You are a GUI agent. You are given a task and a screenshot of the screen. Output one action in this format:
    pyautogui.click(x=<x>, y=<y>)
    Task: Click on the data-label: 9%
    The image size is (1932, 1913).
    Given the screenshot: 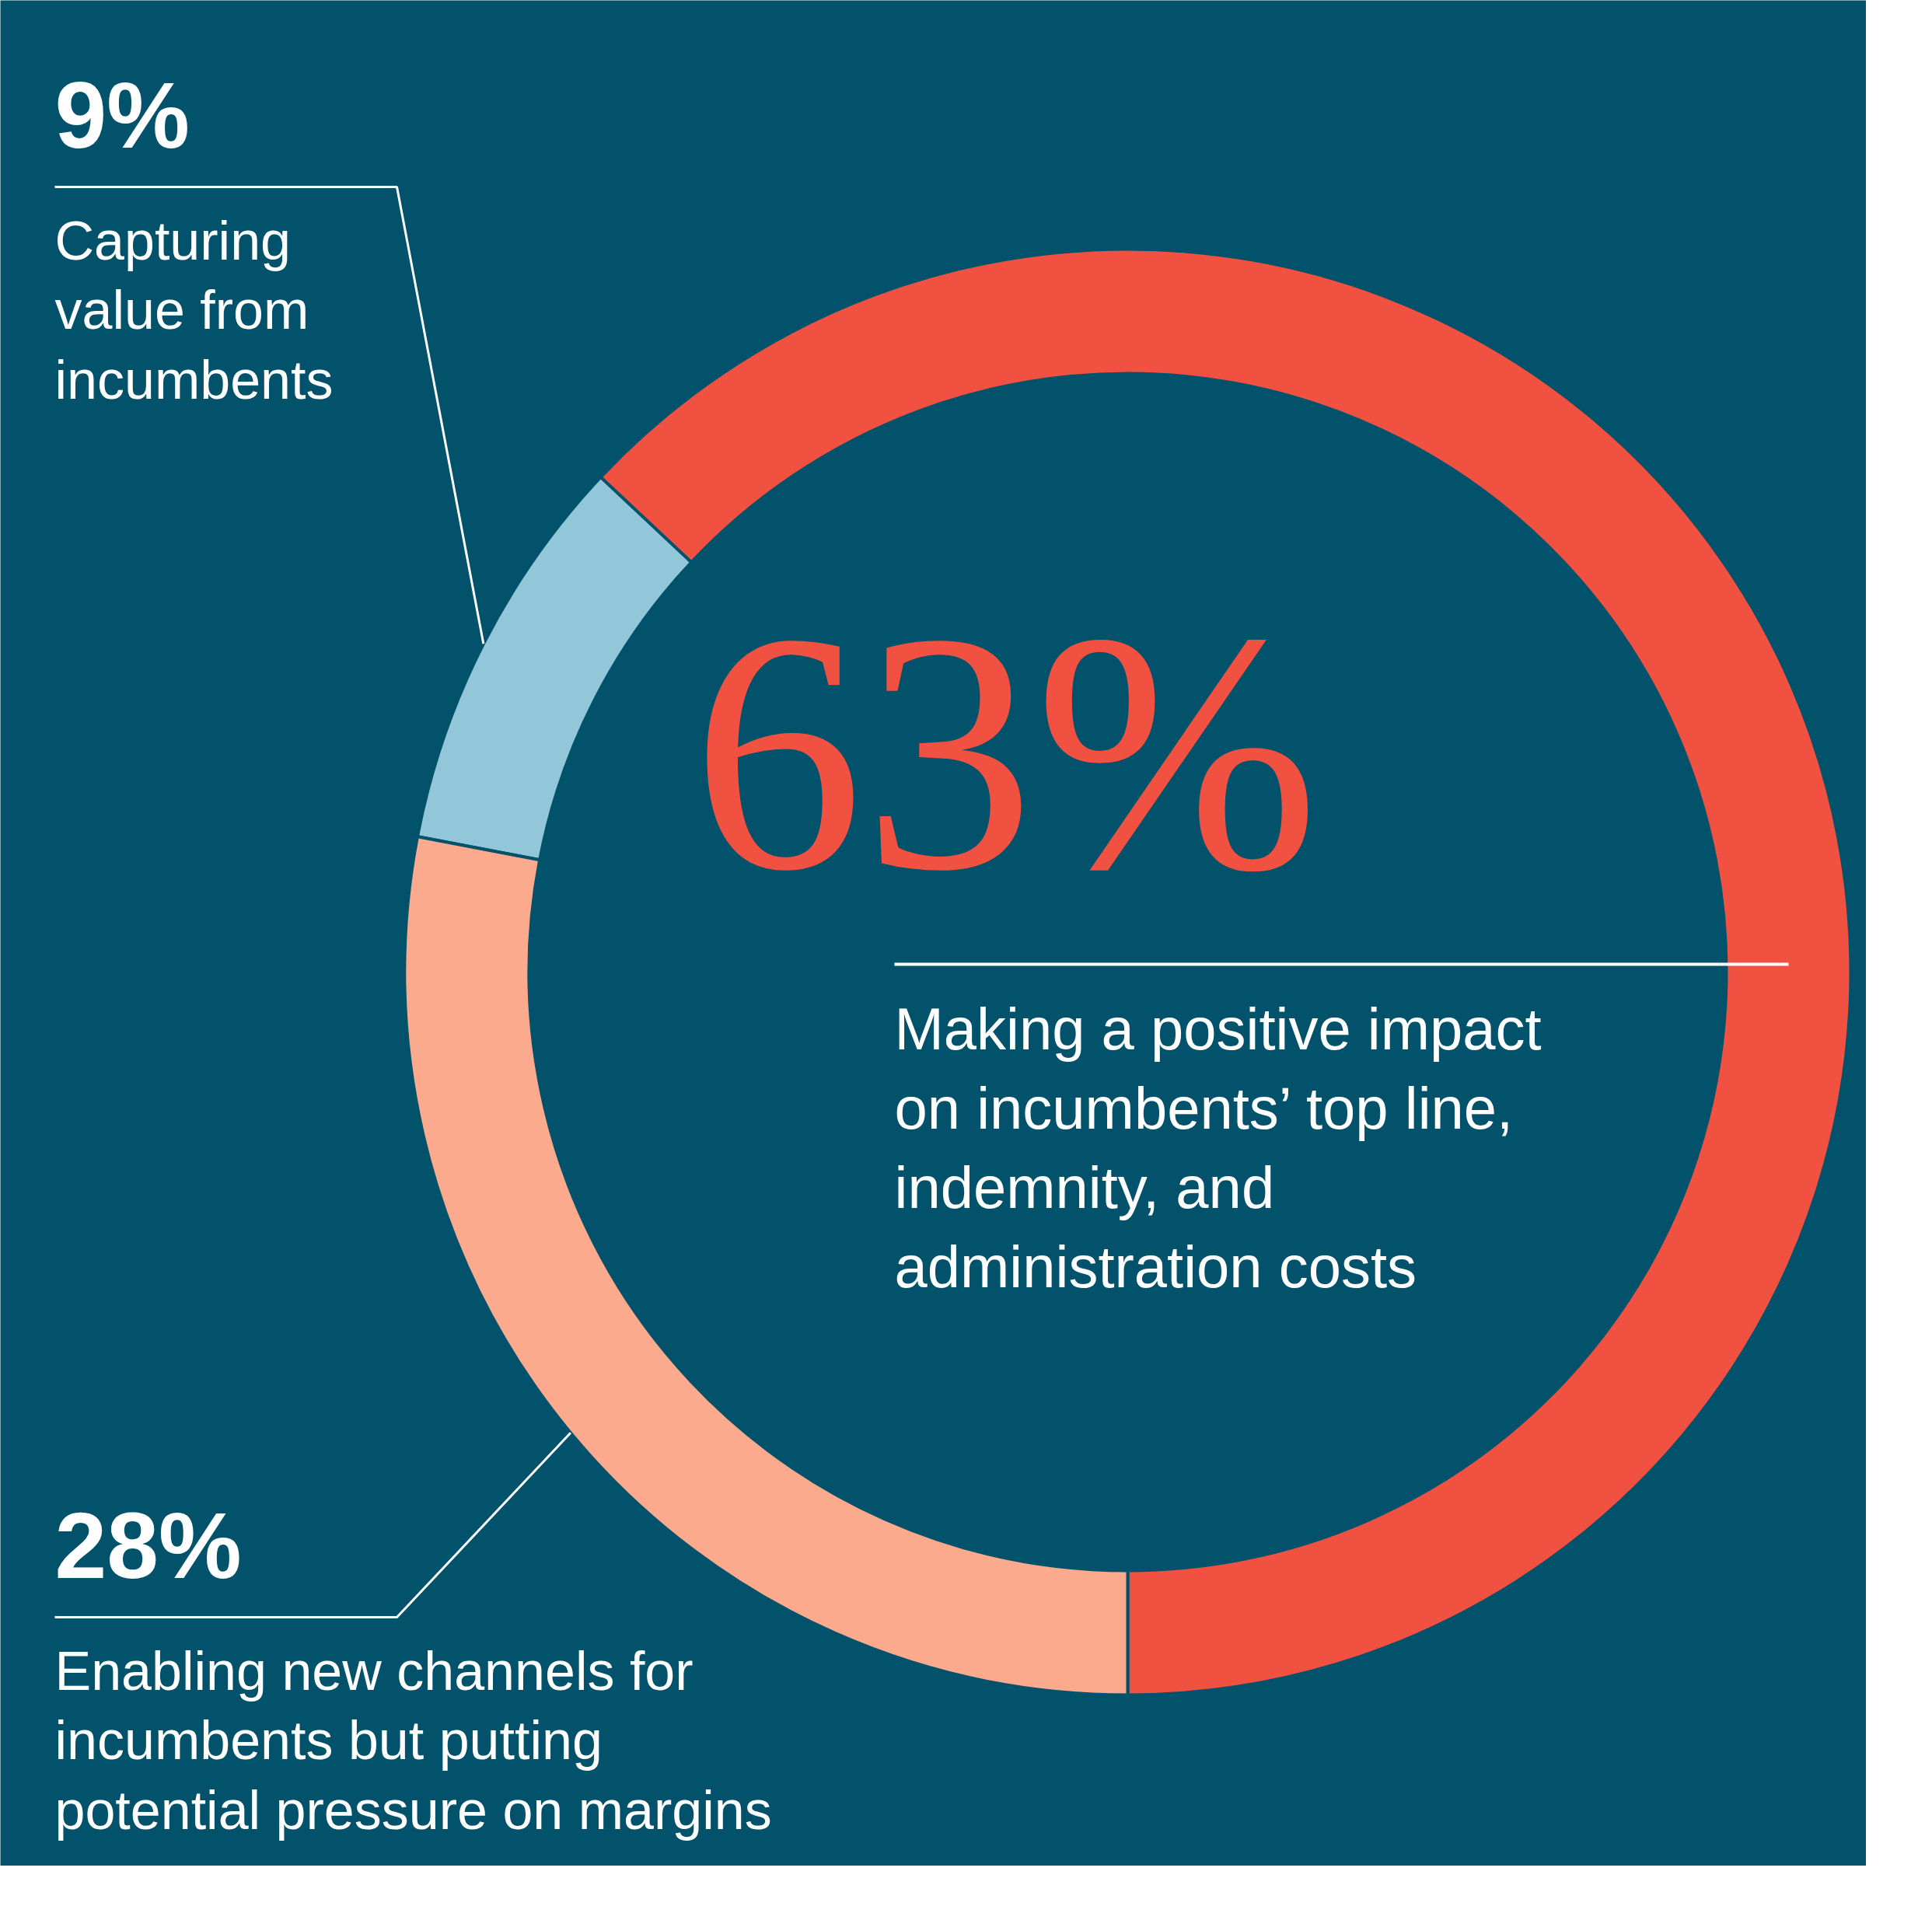 What is the action you would take?
    pyautogui.click(x=122, y=114)
    